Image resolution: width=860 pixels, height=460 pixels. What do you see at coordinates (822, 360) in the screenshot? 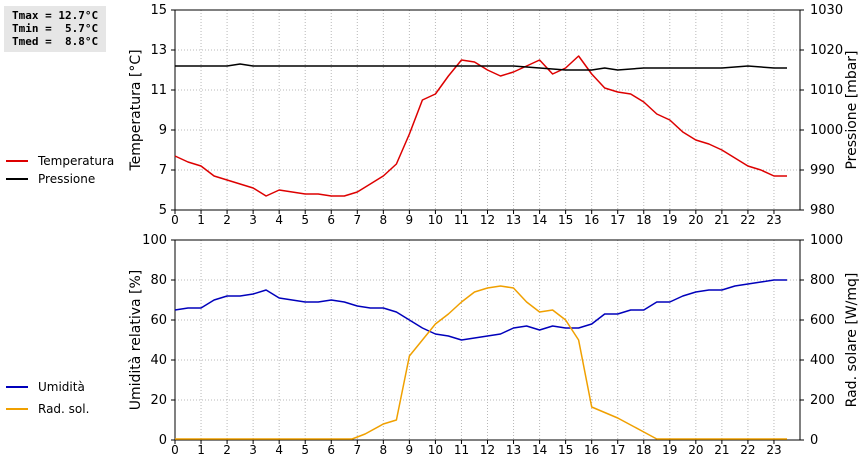
I see `y2-tick-label: 400` at bounding box center [822, 360].